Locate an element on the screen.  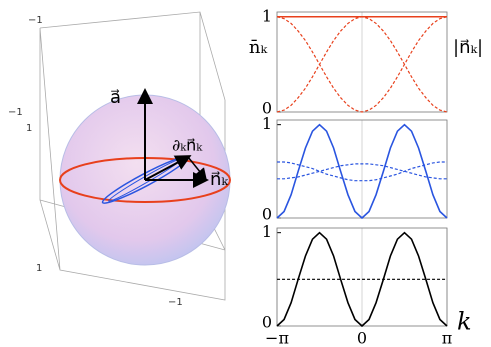
x-label: k is located at coordinates (464, 322).